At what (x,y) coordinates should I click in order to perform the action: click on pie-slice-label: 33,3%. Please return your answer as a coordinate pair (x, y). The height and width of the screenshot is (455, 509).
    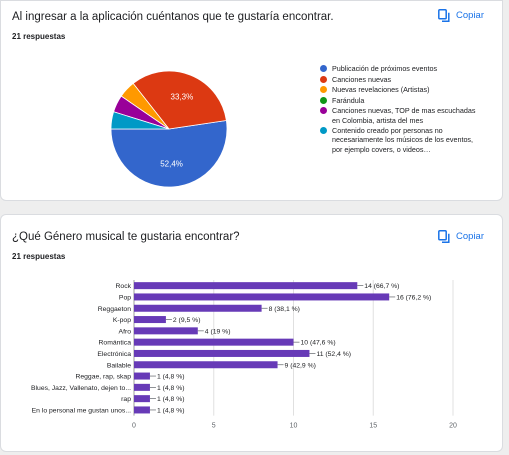
    Looking at the image, I should click on (182, 97).